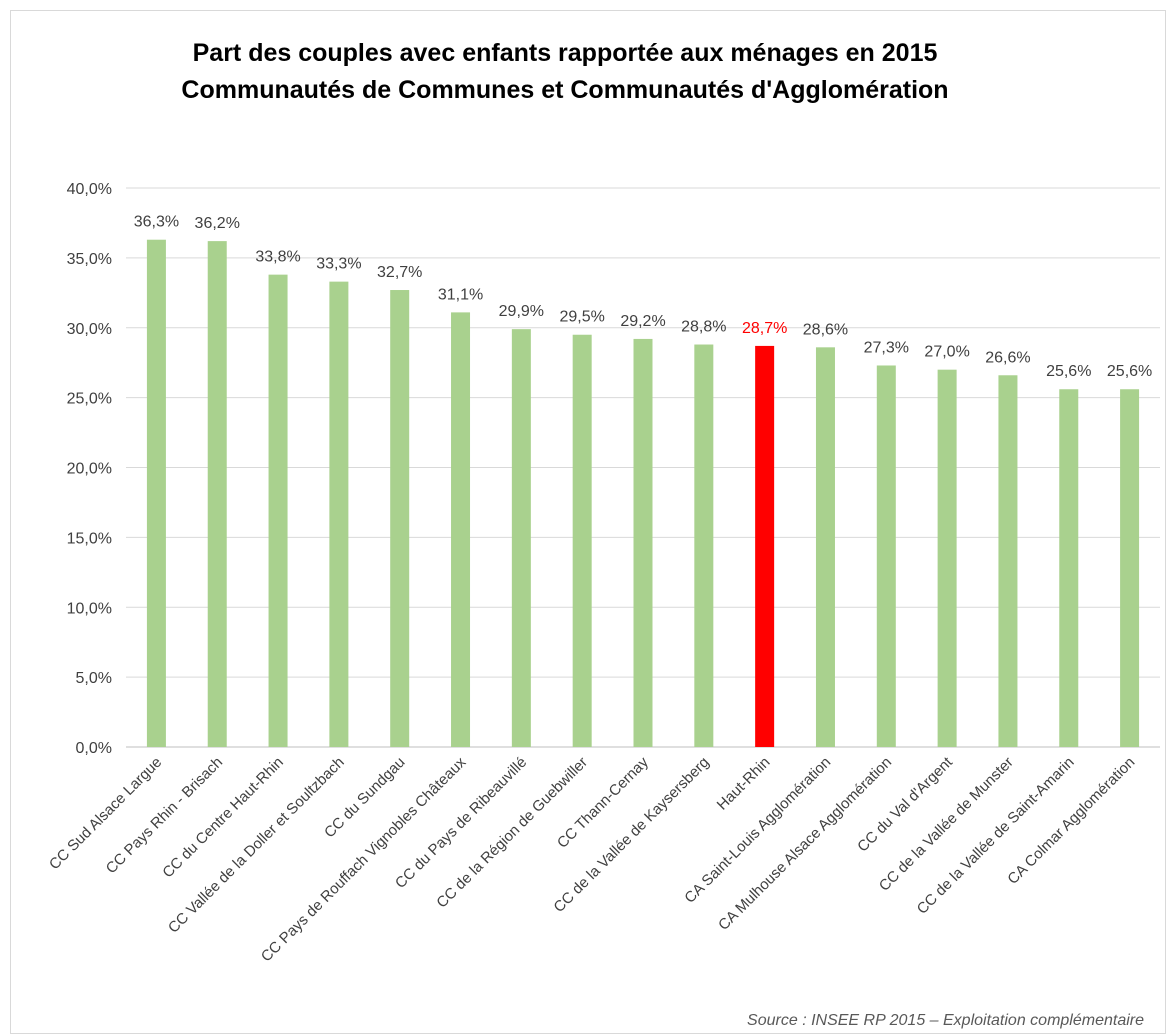  I want to click on data-label: 36,2%, so click(217, 223).